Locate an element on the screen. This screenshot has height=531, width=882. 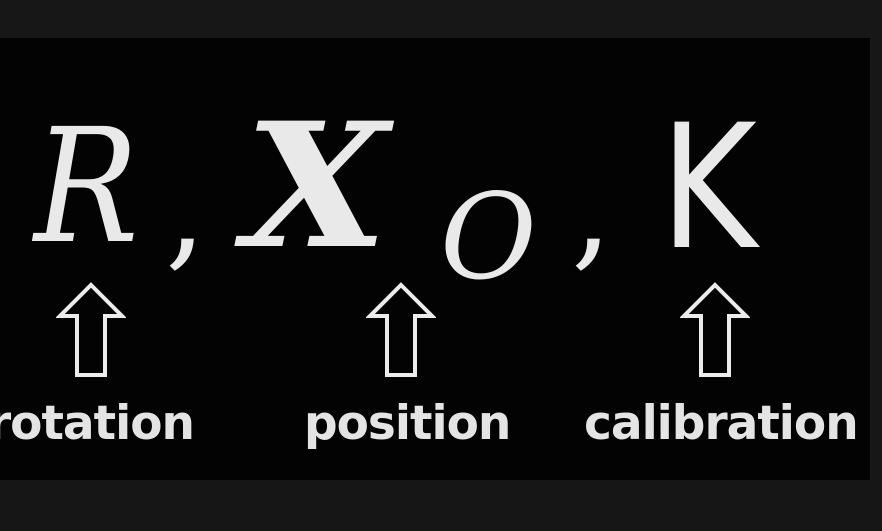
position-label: position is located at coordinates (407, 423).